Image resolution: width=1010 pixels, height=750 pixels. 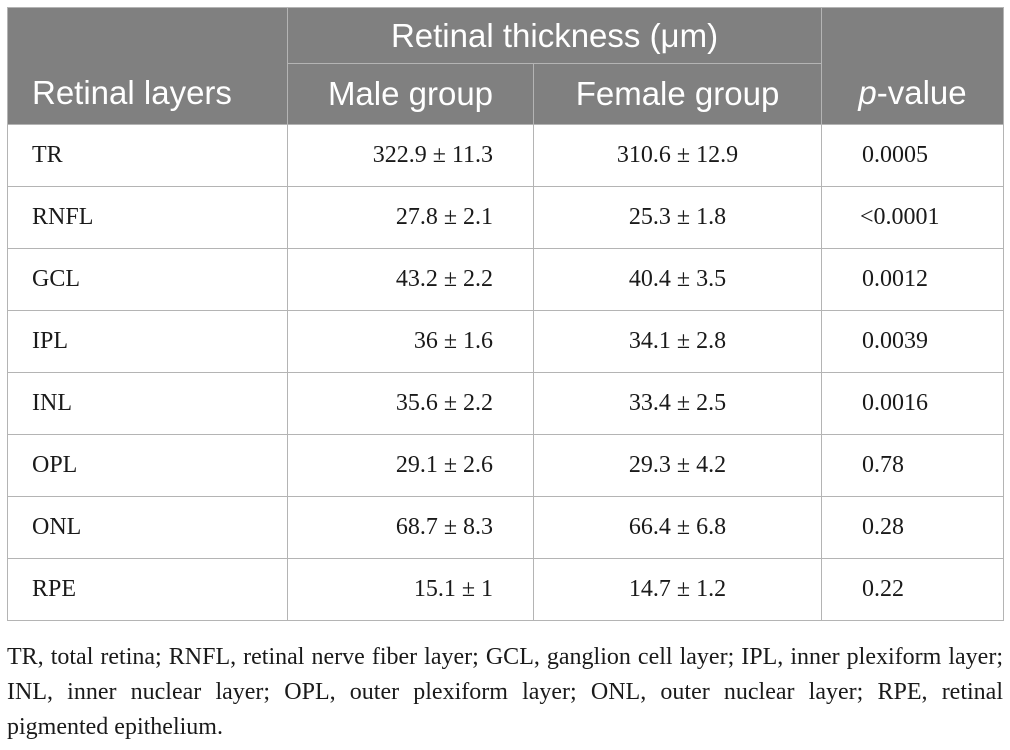 What do you see at coordinates (913, 403) in the screenshot?
I see `cell-p-value: 0.0016` at bounding box center [913, 403].